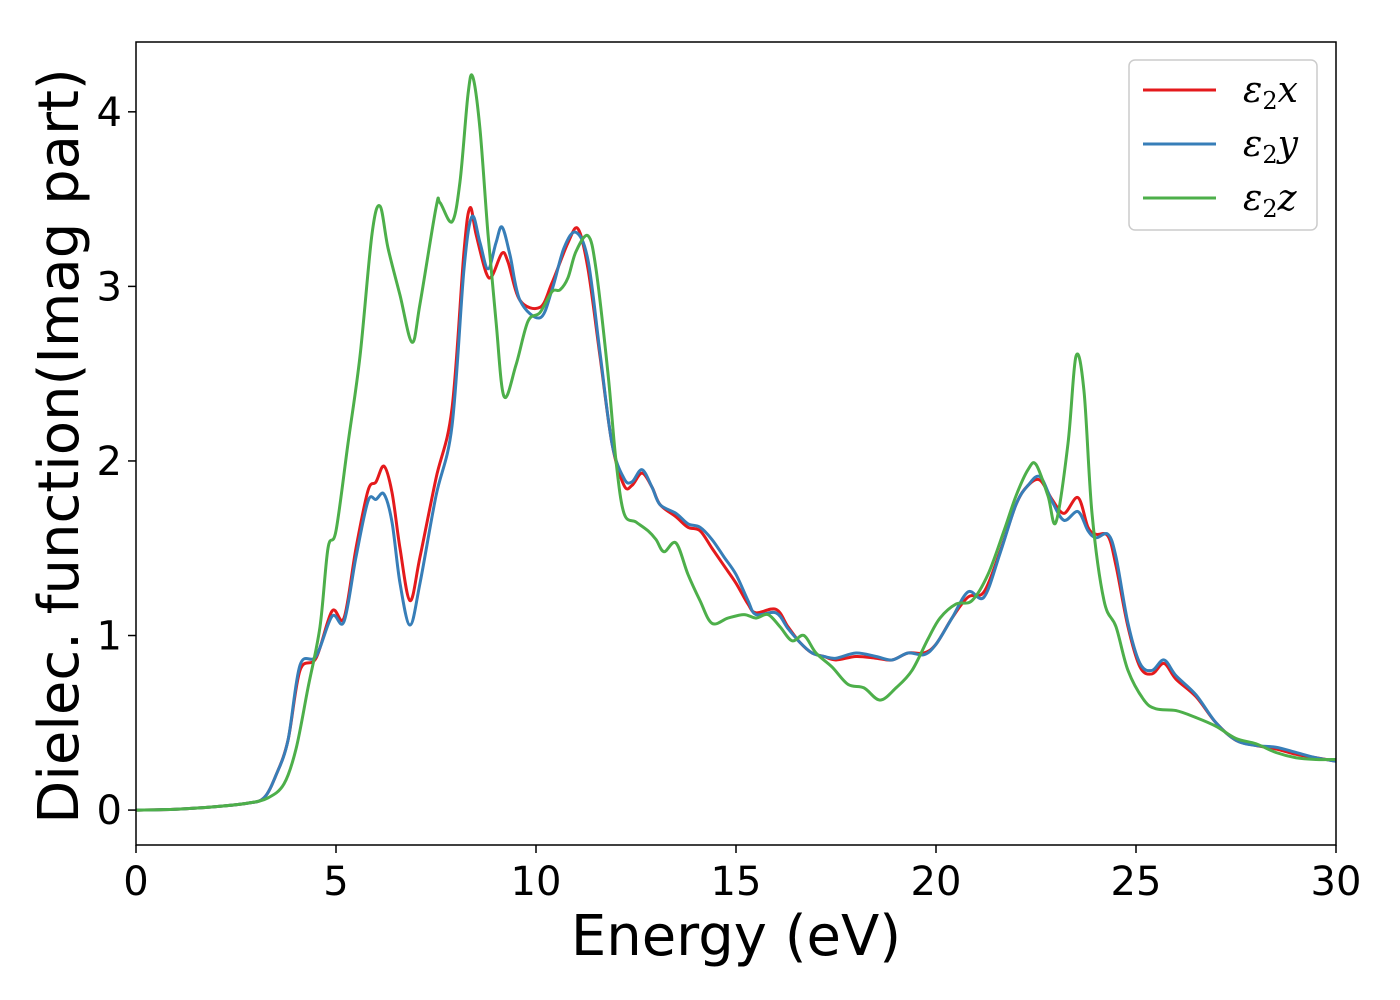 The width and height of the screenshot is (1400, 1000). I want to click on y-tick-label: 0, so click(109, 811).